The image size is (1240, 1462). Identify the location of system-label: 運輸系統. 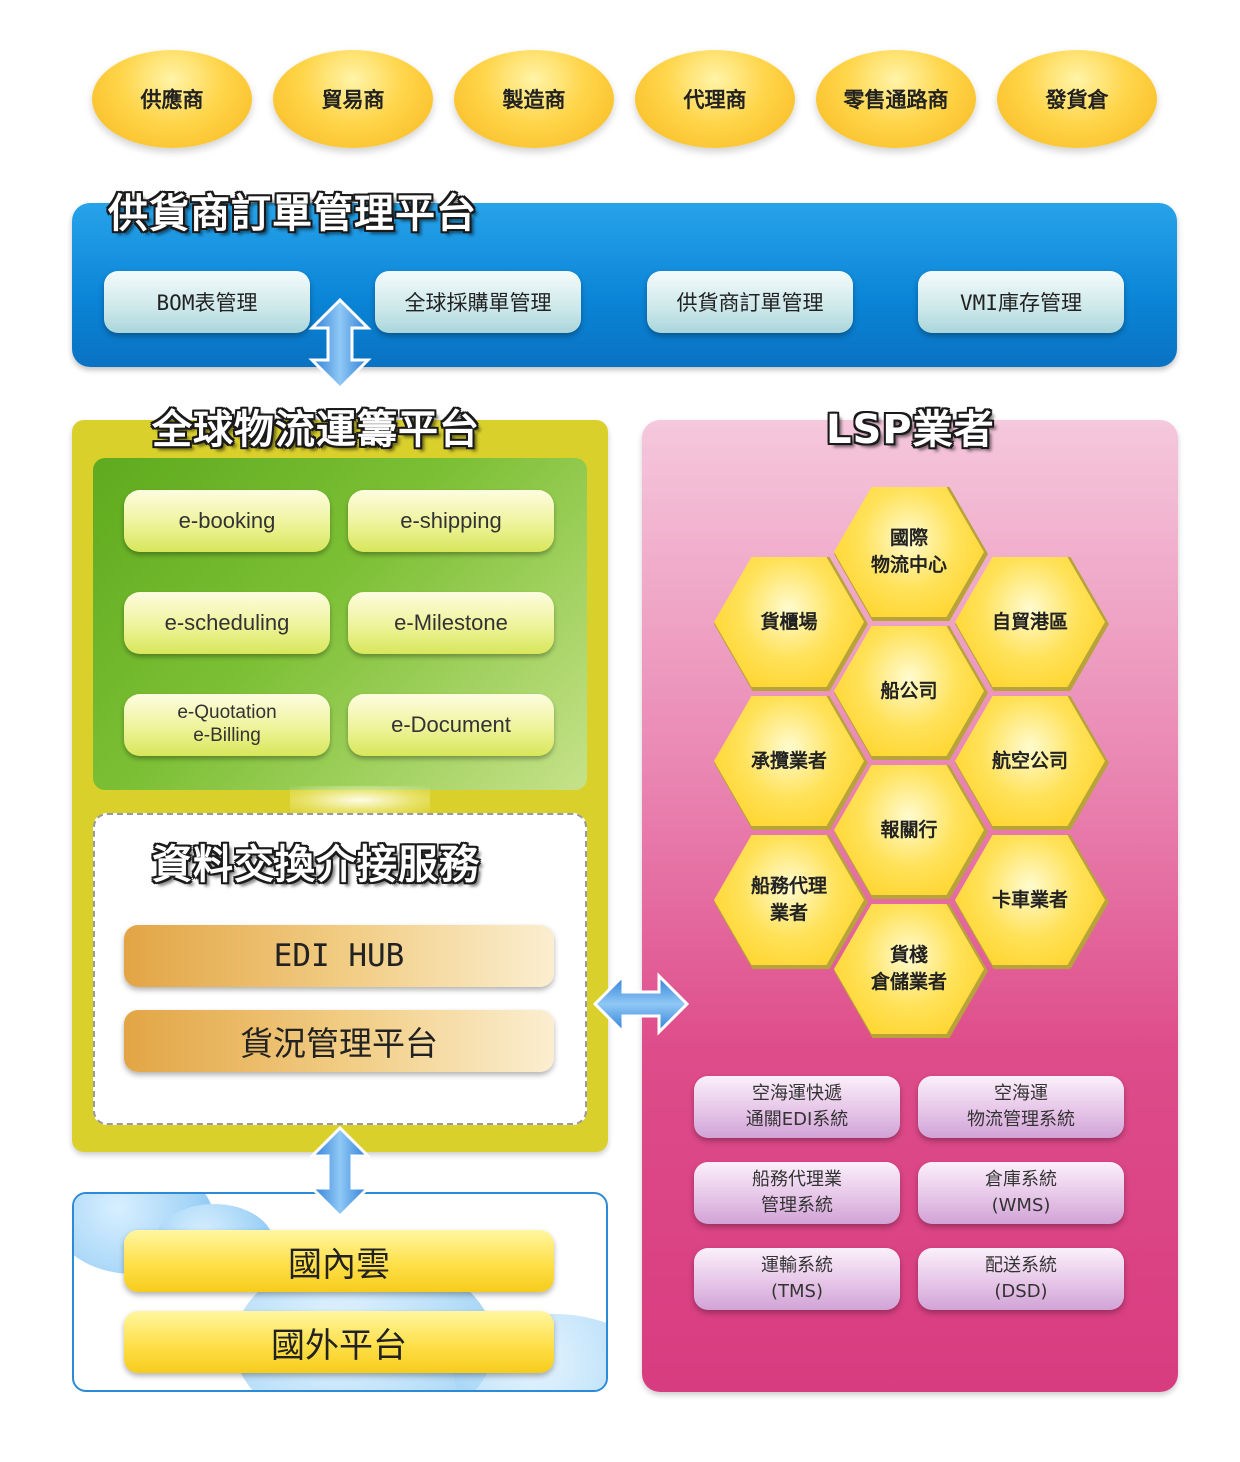
(797, 1265).